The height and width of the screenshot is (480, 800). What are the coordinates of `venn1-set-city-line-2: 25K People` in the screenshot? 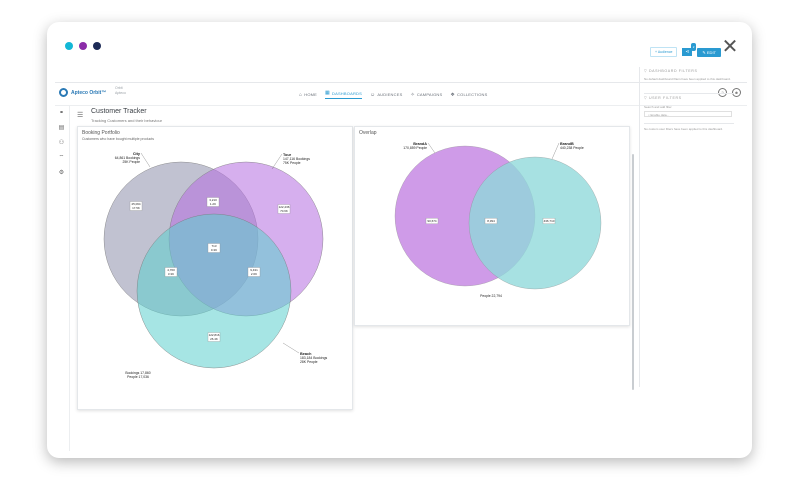 It's located at (131, 162).